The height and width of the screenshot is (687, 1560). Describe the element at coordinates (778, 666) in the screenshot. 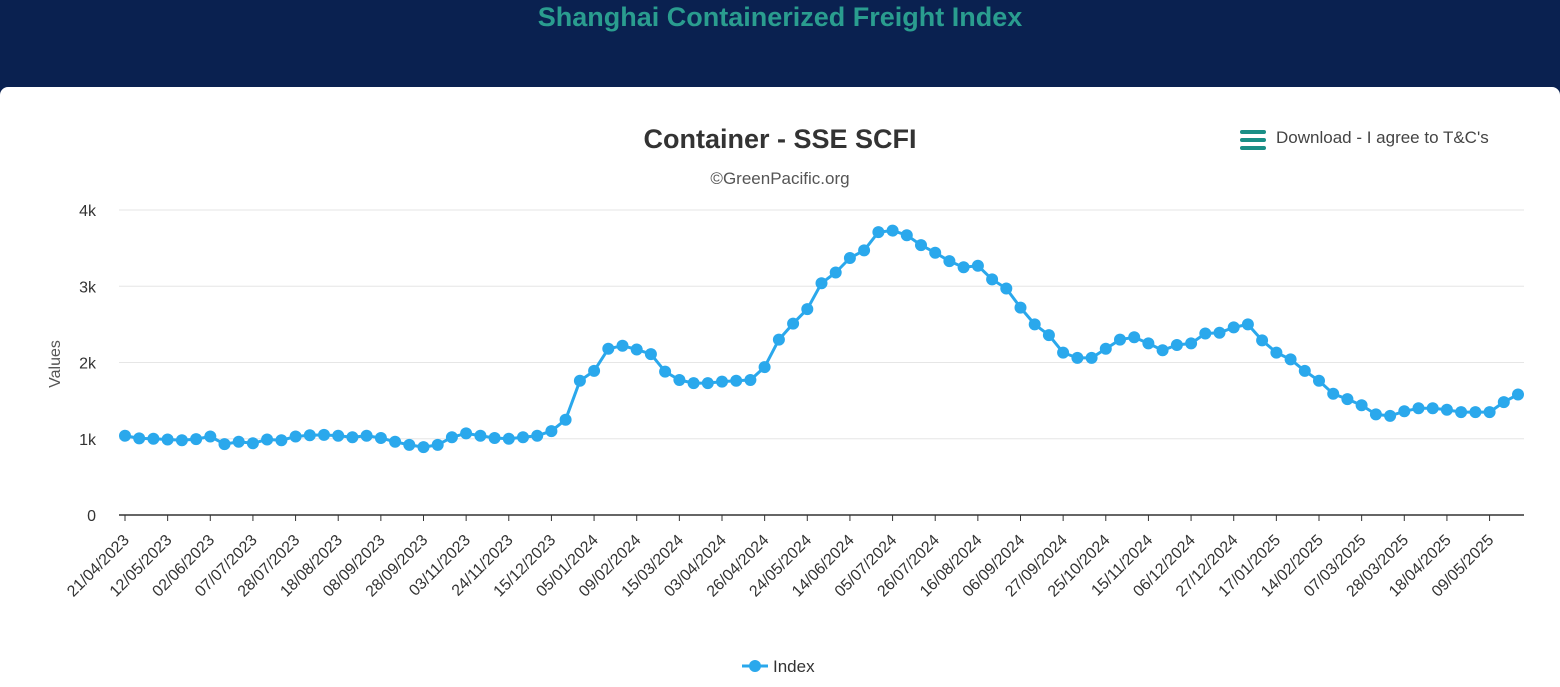

I see `legend-item-index: Index` at that location.